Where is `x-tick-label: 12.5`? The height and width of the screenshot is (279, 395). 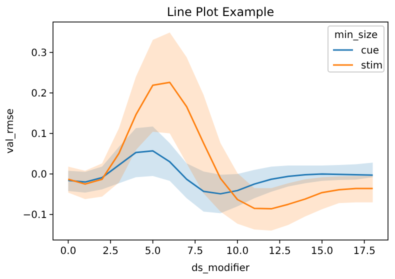
x-tick-label: 12.5 is located at coordinates (279, 251).